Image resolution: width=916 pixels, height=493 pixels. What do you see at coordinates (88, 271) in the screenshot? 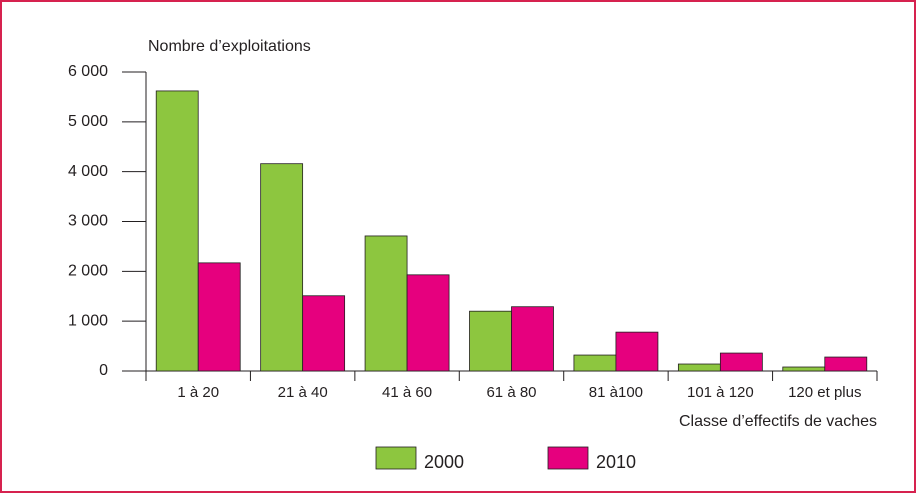
I see `y-tick-label: 2 000` at bounding box center [88, 271].